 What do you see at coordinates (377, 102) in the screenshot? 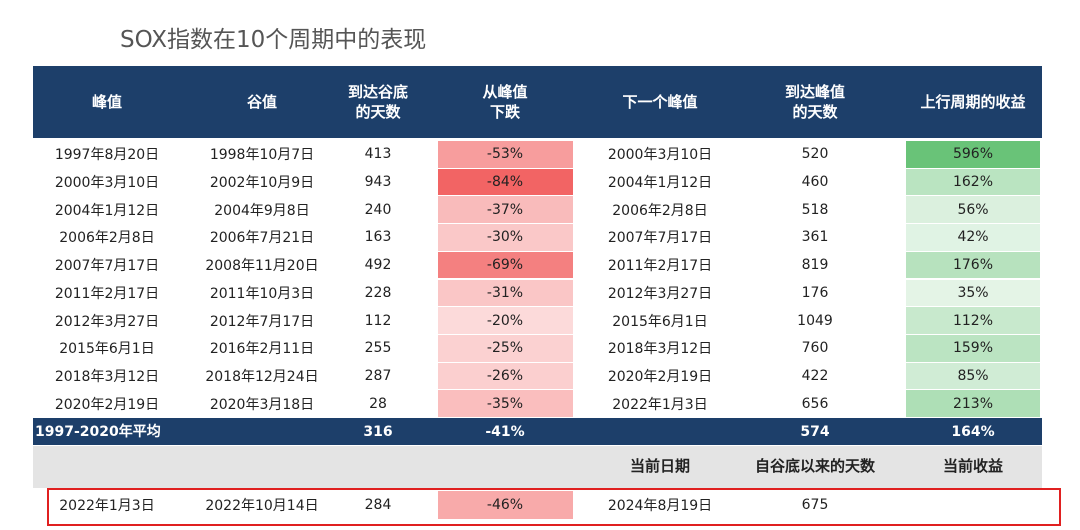
I see `header-cell: 到达谷底 的天数` at bounding box center [377, 102].